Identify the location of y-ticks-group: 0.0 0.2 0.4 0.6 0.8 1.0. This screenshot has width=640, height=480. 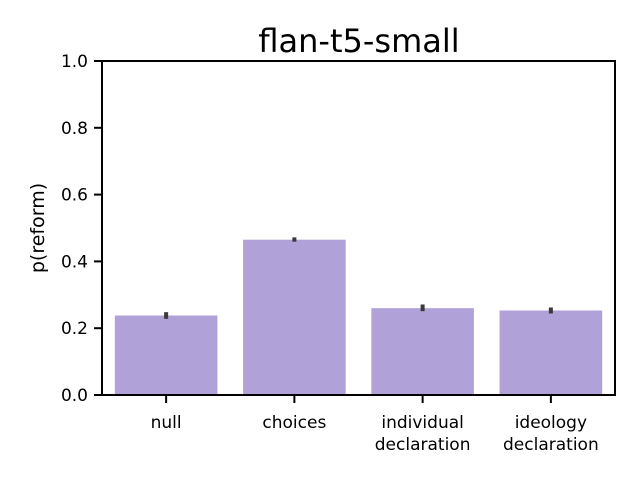
(81, 229).